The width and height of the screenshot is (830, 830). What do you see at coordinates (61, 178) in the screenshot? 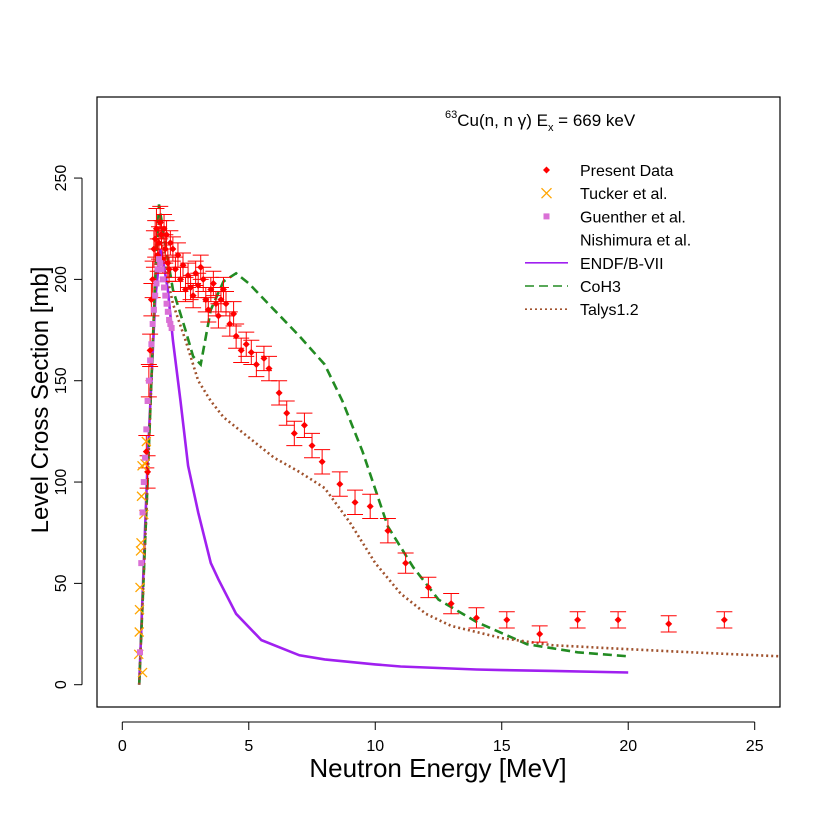
I see `y-tick-label: 250` at bounding box center [61, 178].